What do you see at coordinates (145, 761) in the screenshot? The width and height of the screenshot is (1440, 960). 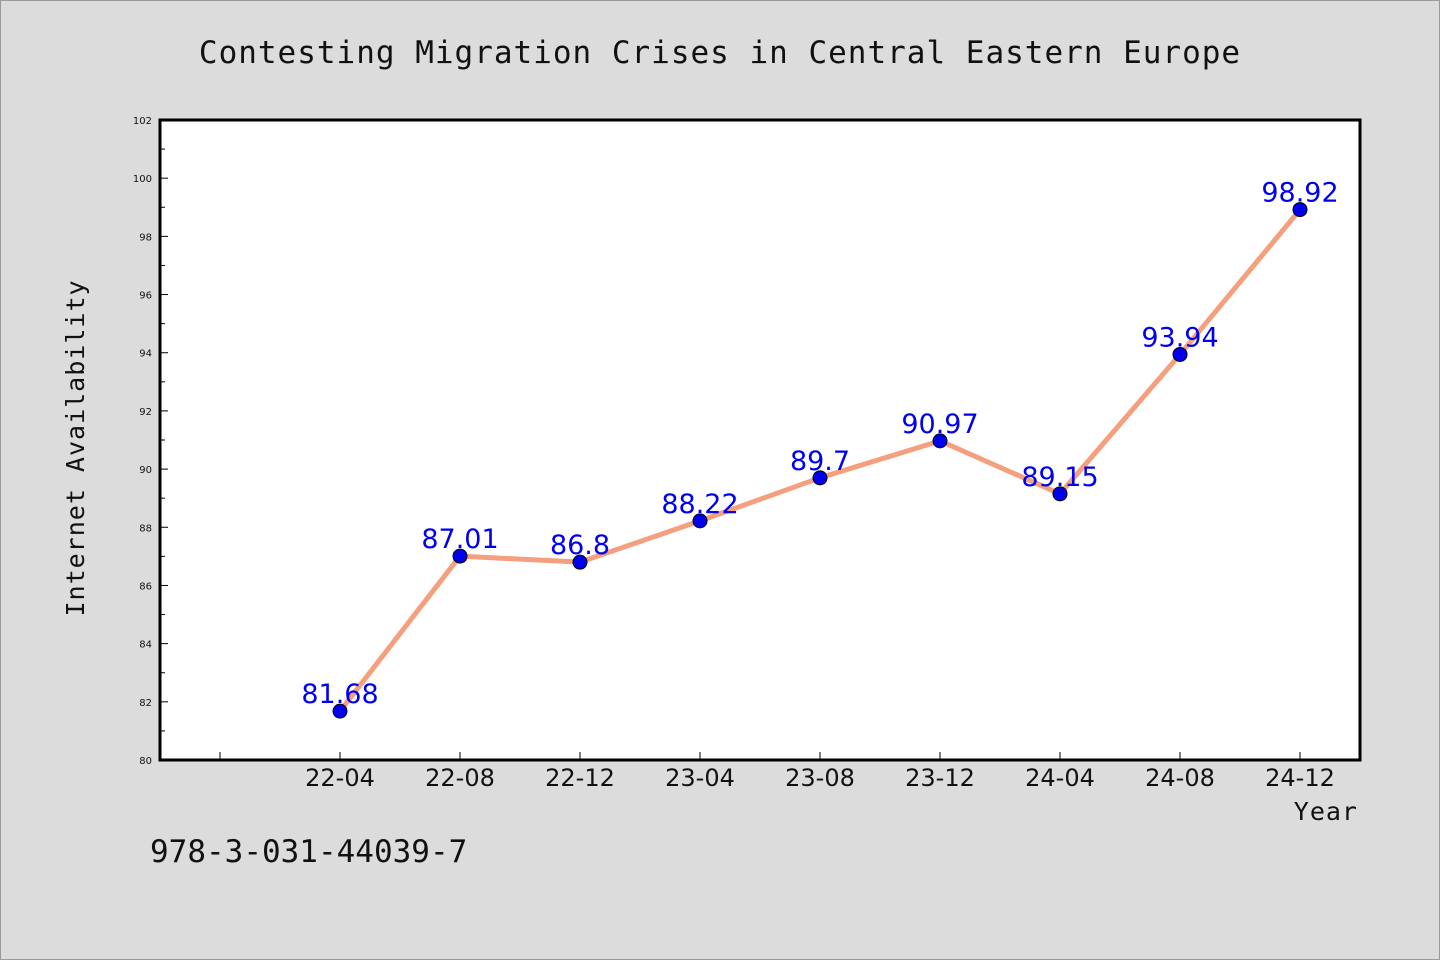 I see `y-tick-label: 80` at bounding box center [145, 761].